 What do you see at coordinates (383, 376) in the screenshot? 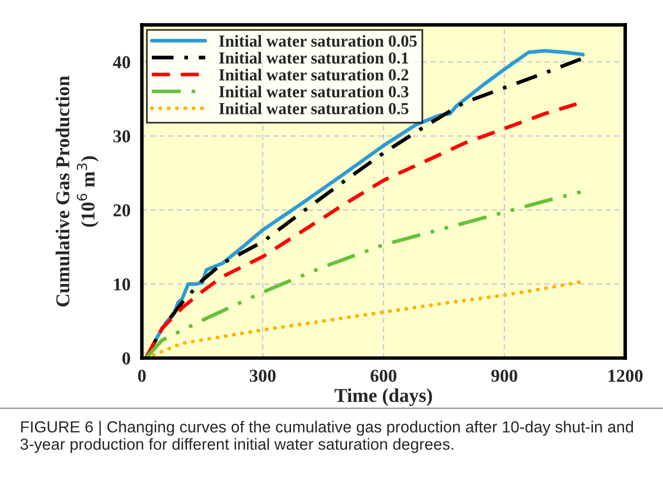
I see `x-tick-label: 600` at bounding box center [383, 376].